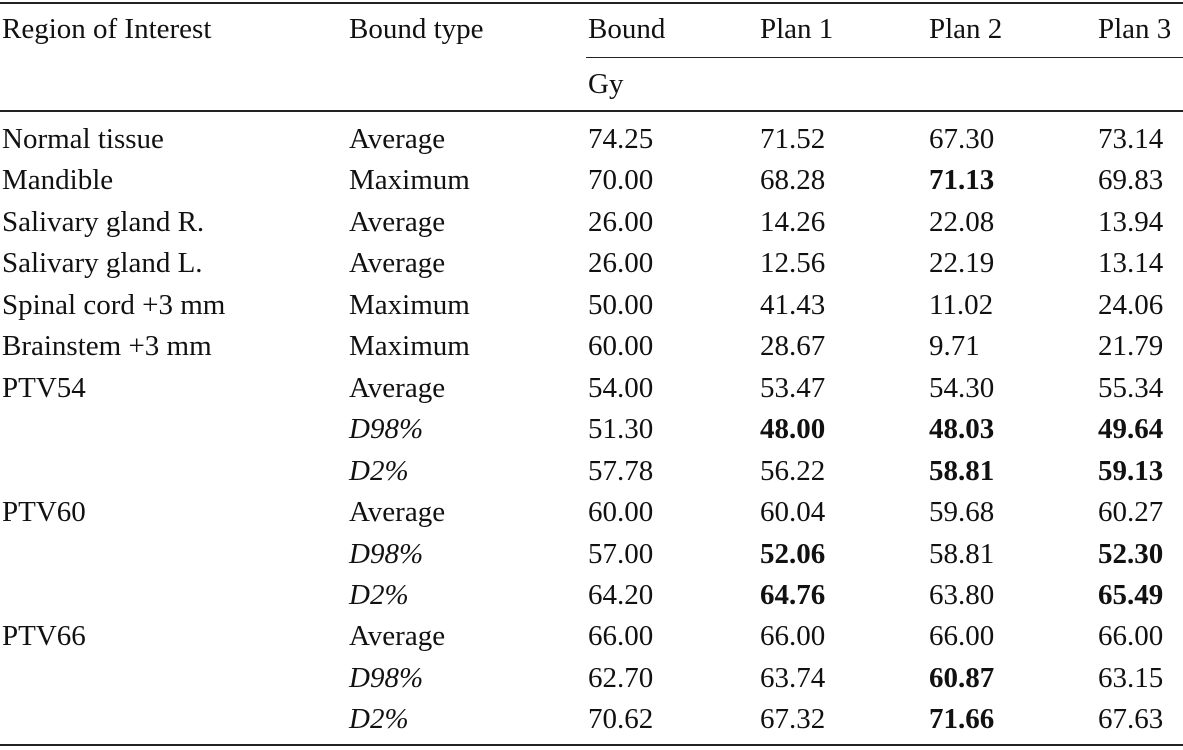 The width and height of the screenshot is (1183, 750). Describe the element at coordinates (103, 222) in the screenshot. I see `cell-region: Salivary gland R.` at that location.